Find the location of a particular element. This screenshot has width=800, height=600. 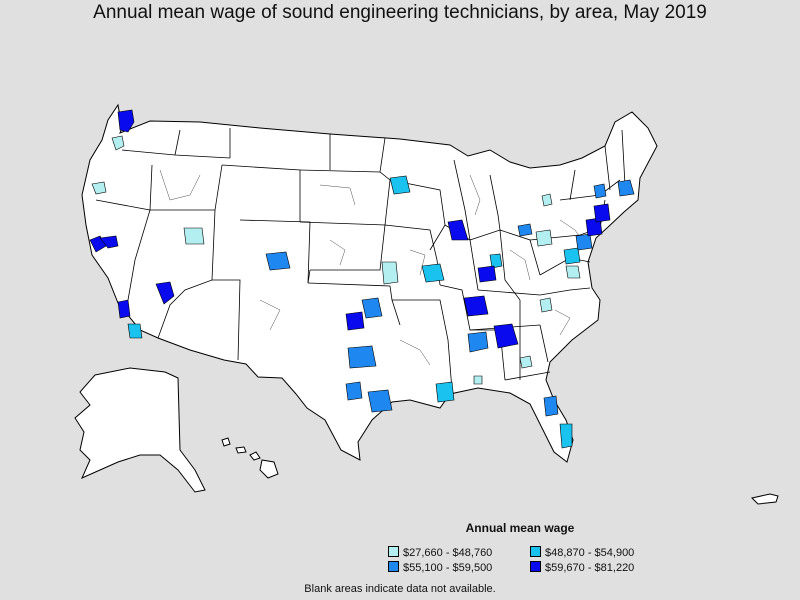

area-ohio is located at coordinates (525, 230).